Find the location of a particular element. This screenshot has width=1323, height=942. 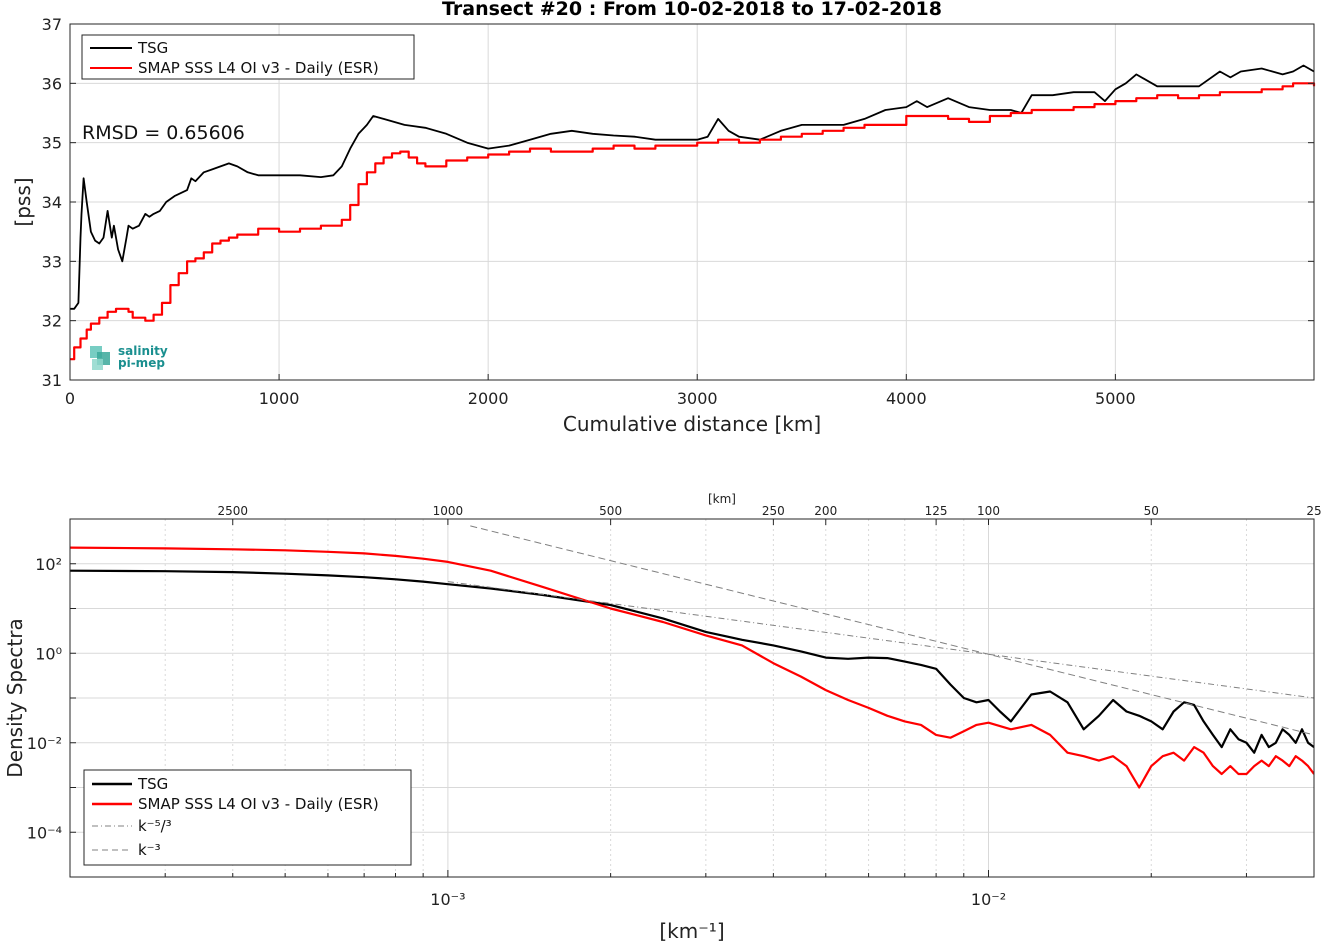

logo-text-pimep: pi-mep is located at coordinates (141, 363).